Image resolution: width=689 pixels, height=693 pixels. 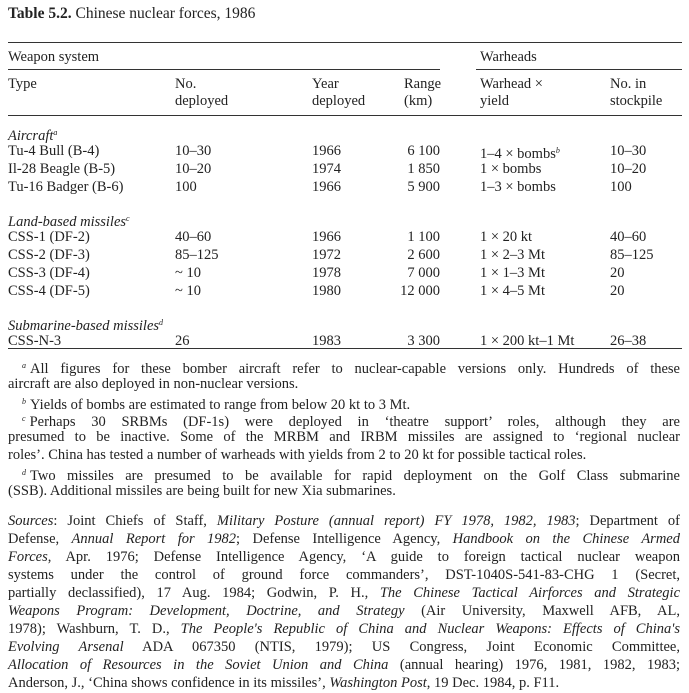 What do you see at coordinates (628, 341) in the screenshot?
I see `cell-text: 26–38` at bounding box center [628, 341].